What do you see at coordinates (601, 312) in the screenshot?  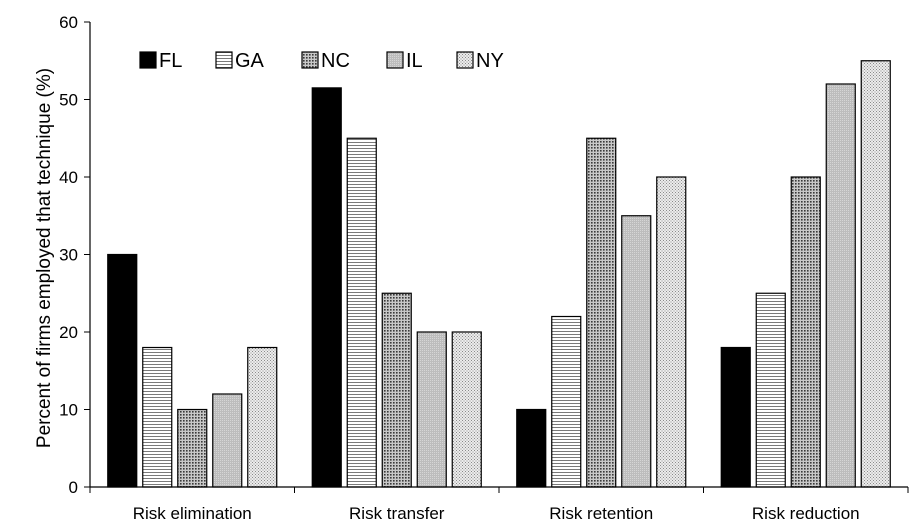 I see `bar-nc-risk-retention` at bounding box center [601, 312].